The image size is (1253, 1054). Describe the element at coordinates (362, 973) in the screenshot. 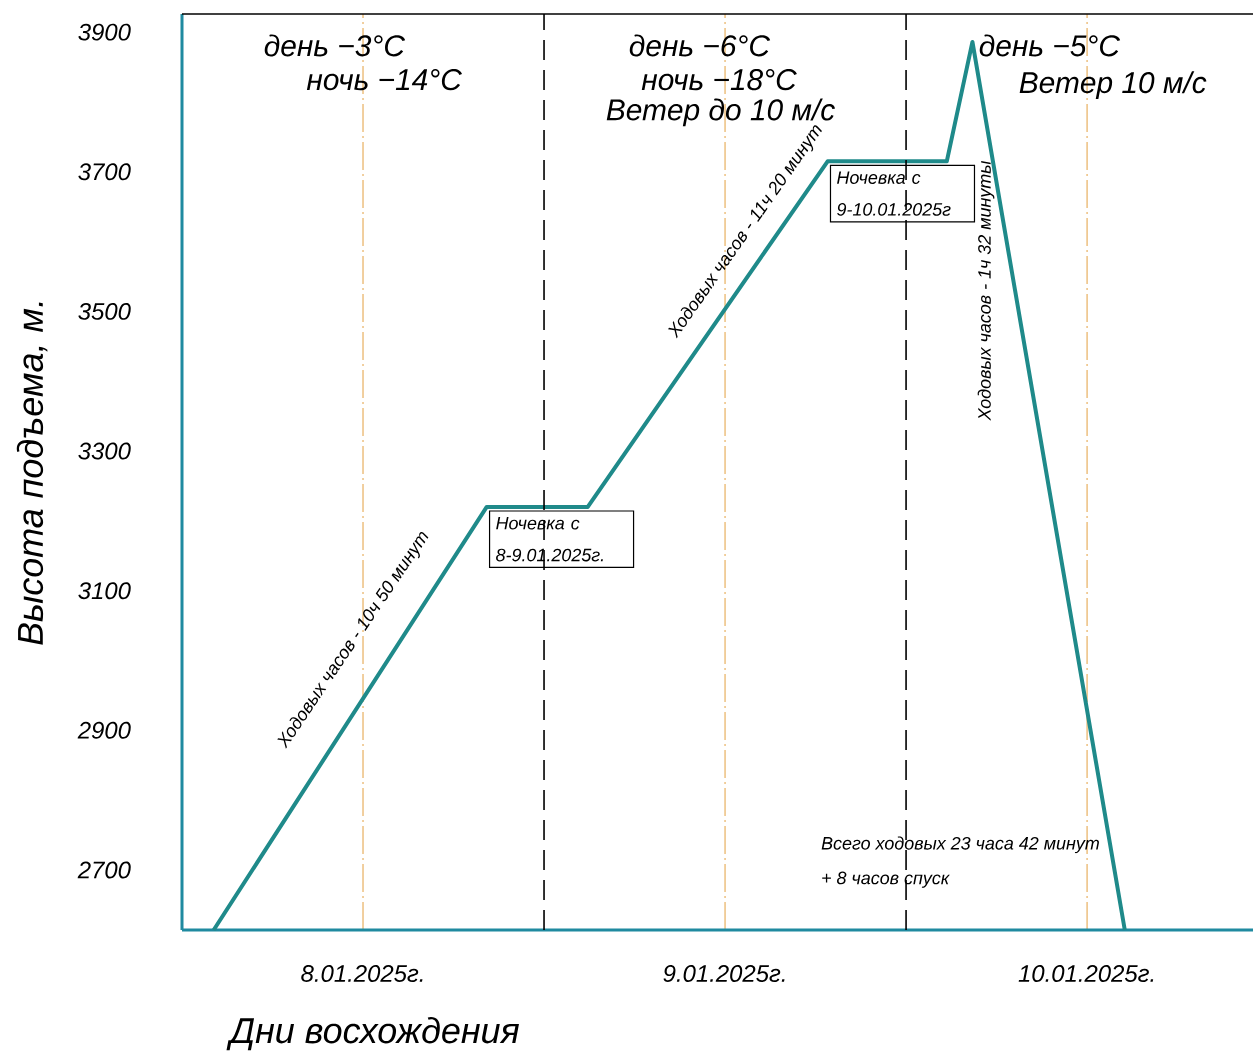

I see `x-tick-label: 8.01.2025г.` at that location.